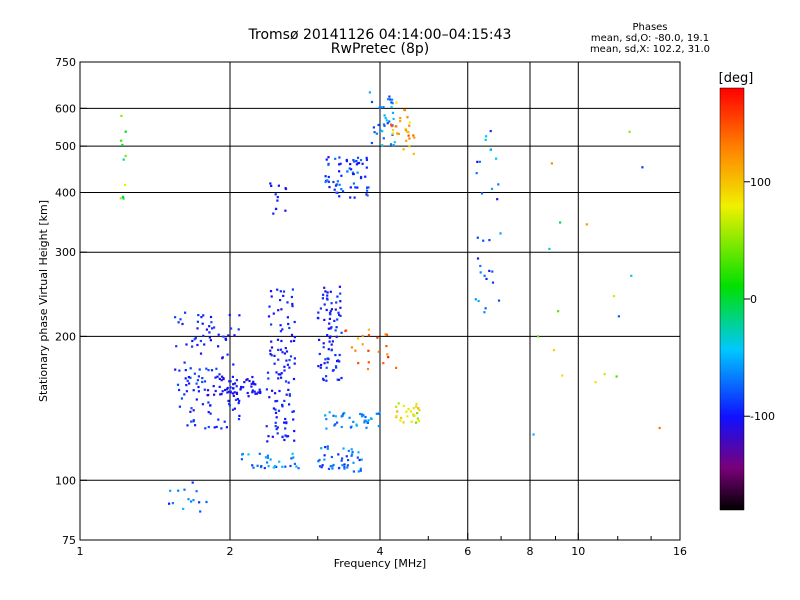 The height and width of the screenshot is (600, 800). What do you see at coordinates (753, 299) in the screenshot?
I see `colorbar-tick-label: 0` at bounding box center [753, 299].